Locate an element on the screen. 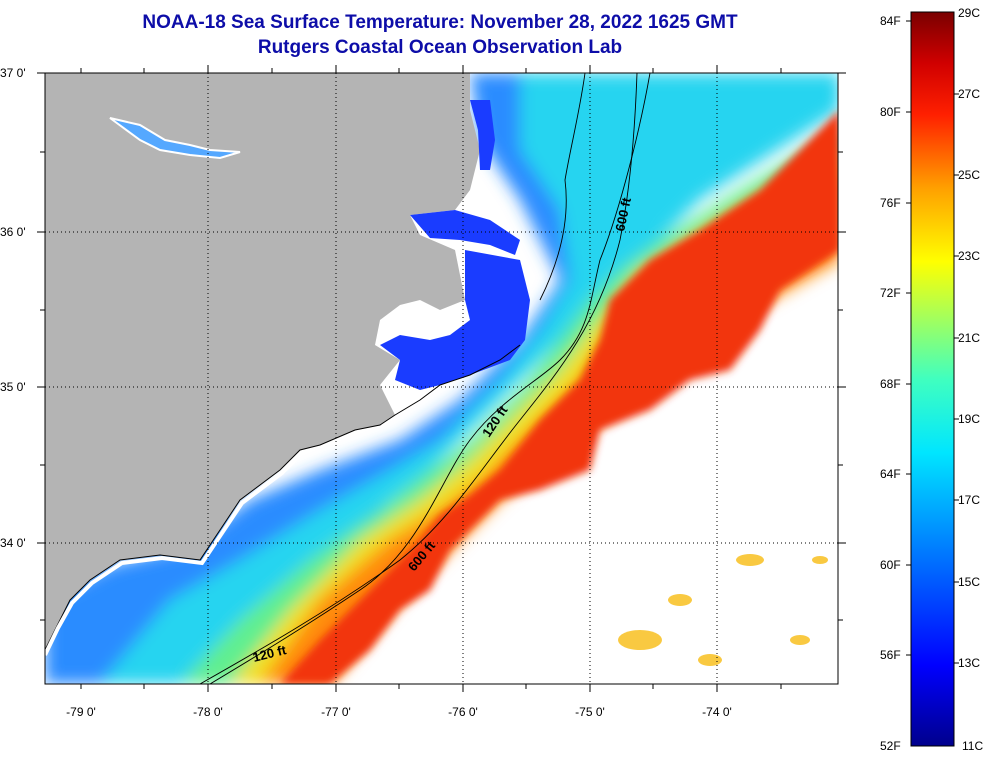 The height and width of the screenshot is (761, 992). lat-label-37: 37 0' is located at coordinates (13, 73).